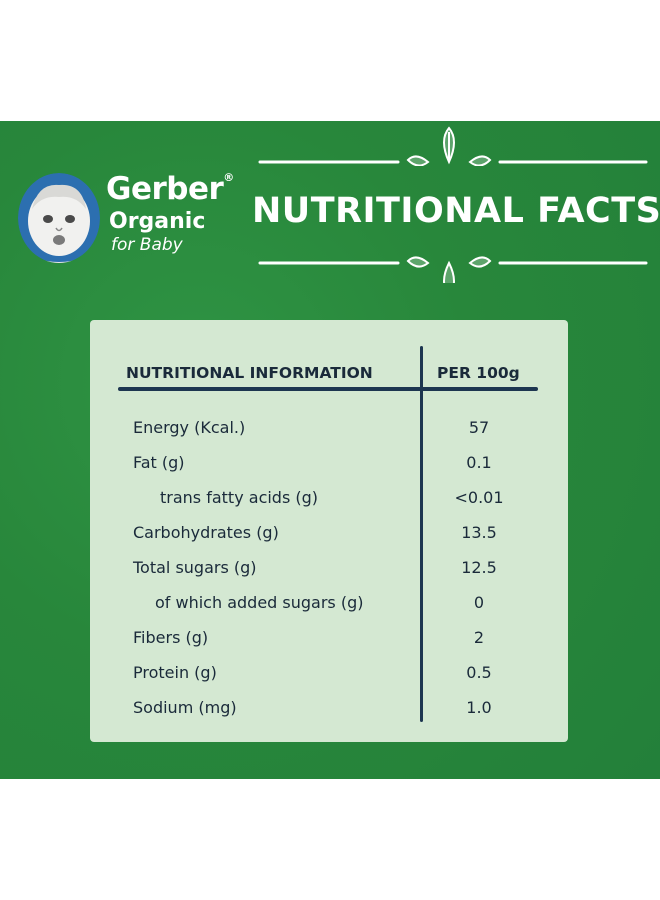 The height and width of the screenshot is (900, 660). I want to click on row-label-trans-fat: trans fatty acids (g), so click(239, 497).